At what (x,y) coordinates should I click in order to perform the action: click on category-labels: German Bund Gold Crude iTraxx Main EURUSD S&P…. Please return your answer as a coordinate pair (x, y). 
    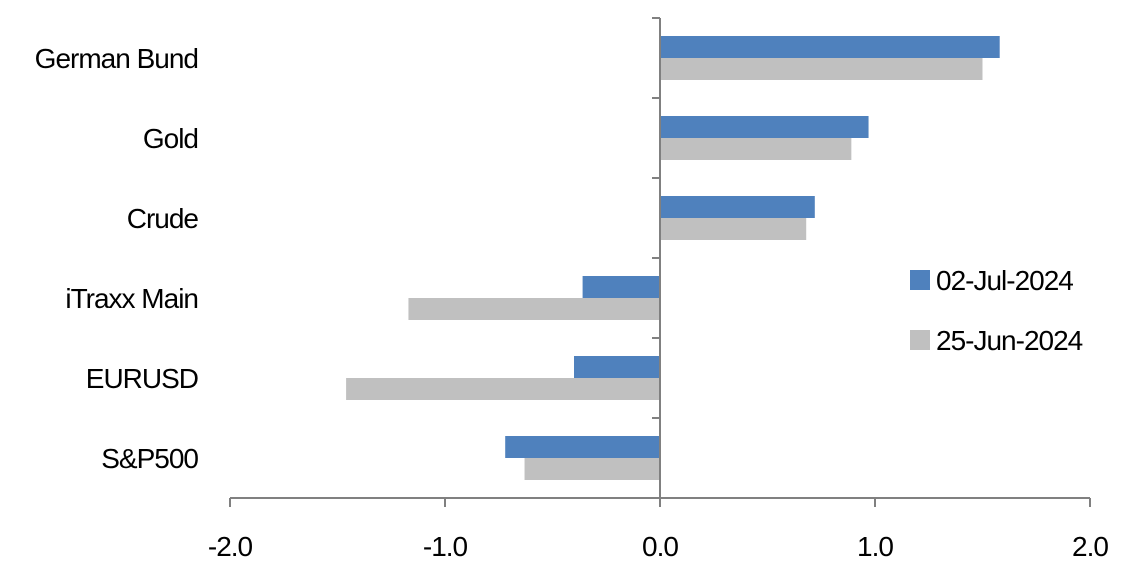
    Looking at the image, I should click on (117, 258).